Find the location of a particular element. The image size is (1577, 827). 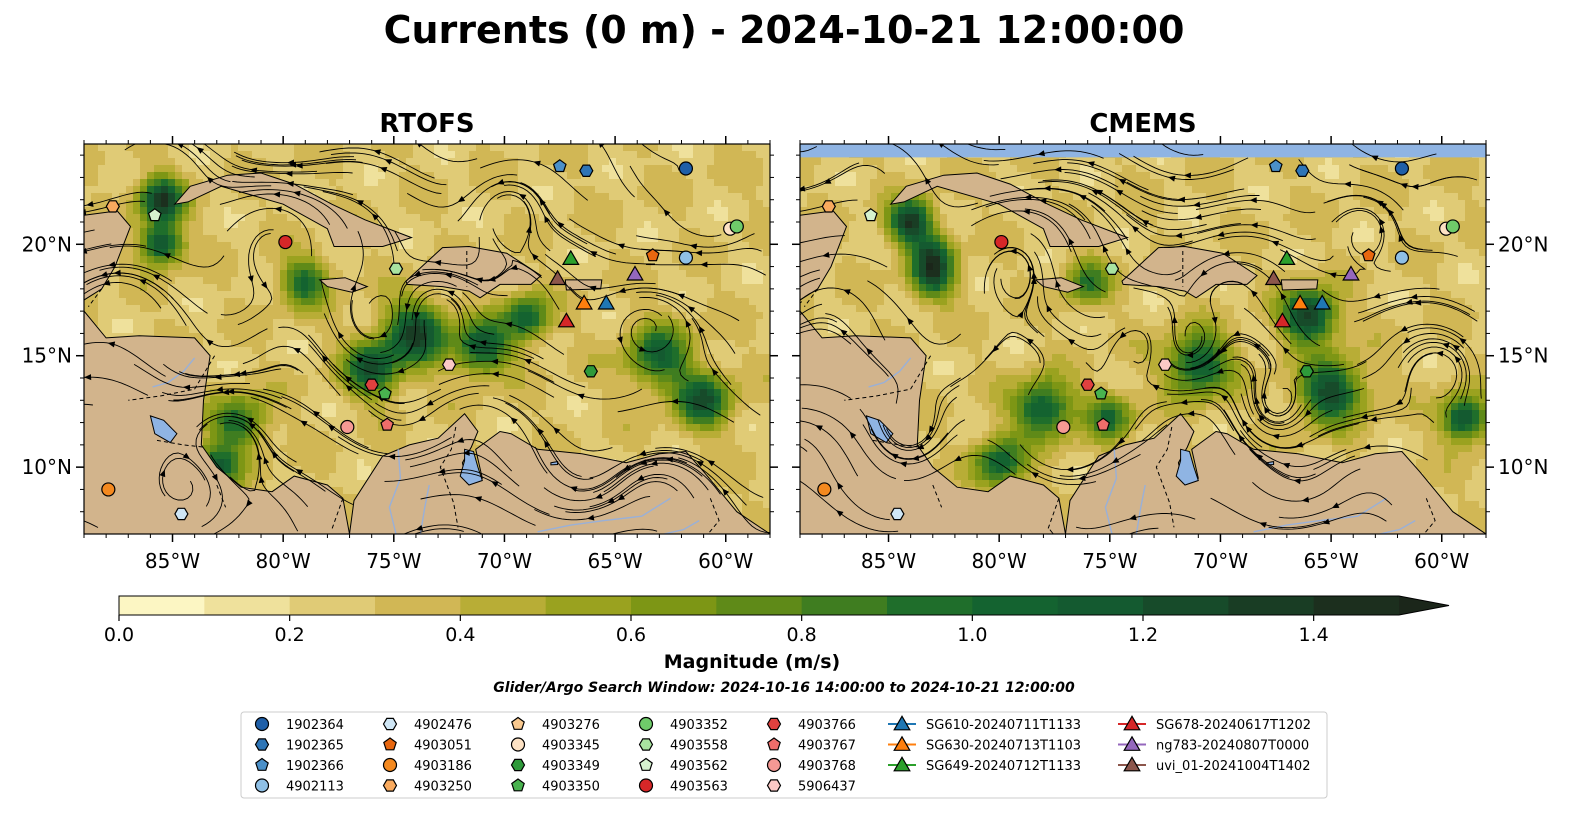

panel-title-rtofs: RTOFS is located at coordinates (426, 124).